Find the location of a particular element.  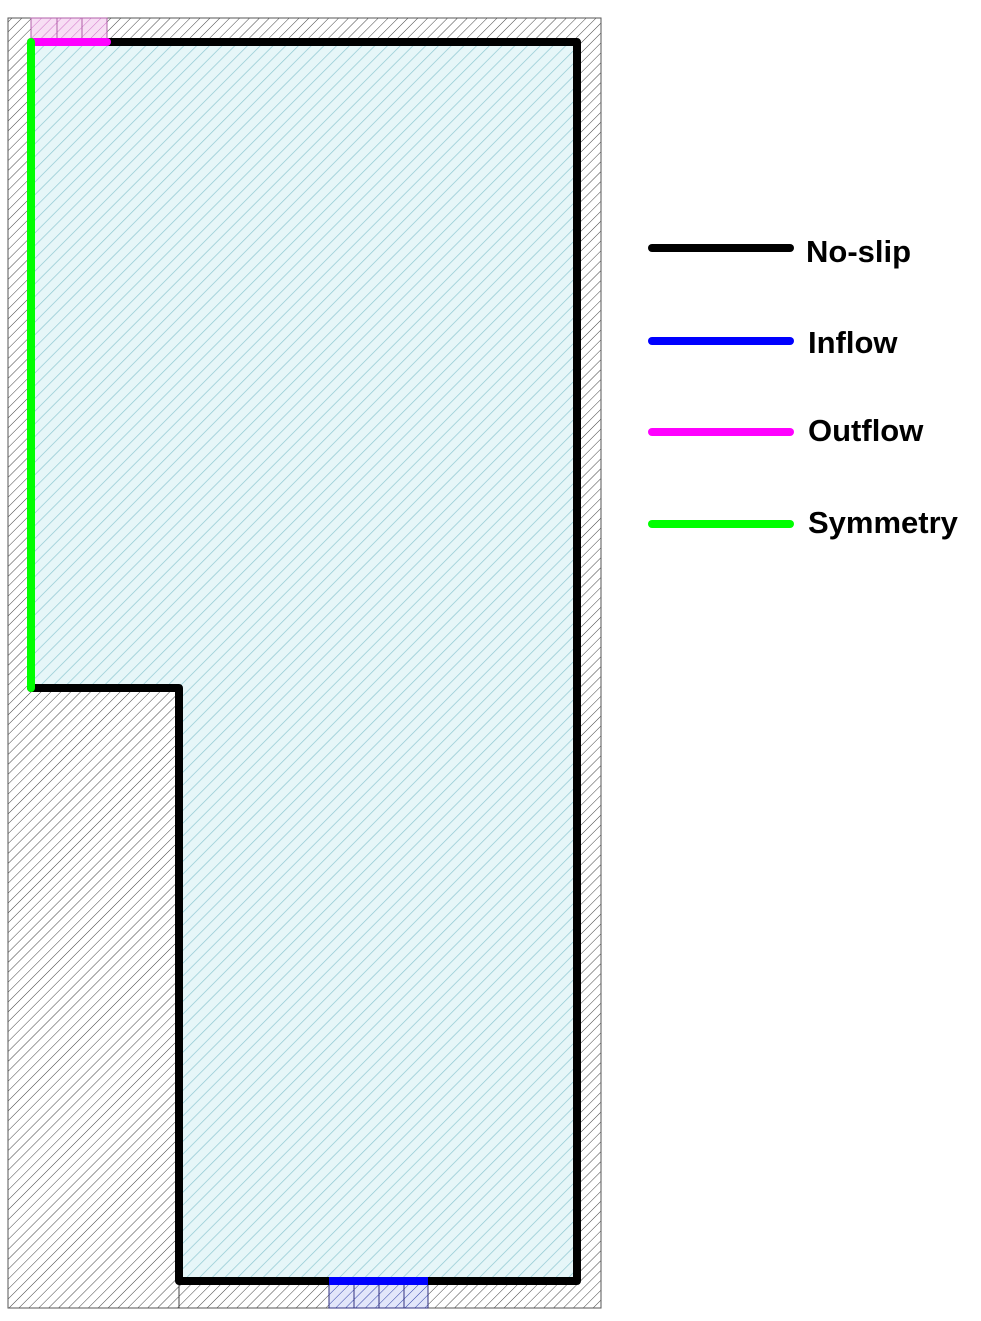

legend: No-slip Inflow Outflow Symmetry is located at coordinates (803, 387).